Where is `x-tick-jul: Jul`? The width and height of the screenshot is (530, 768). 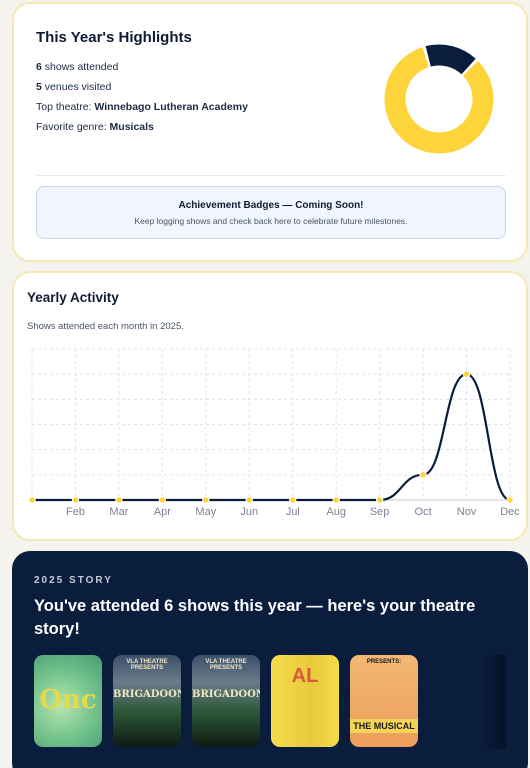
x-tick-jul: Jul is located at coordinates (293, 512).